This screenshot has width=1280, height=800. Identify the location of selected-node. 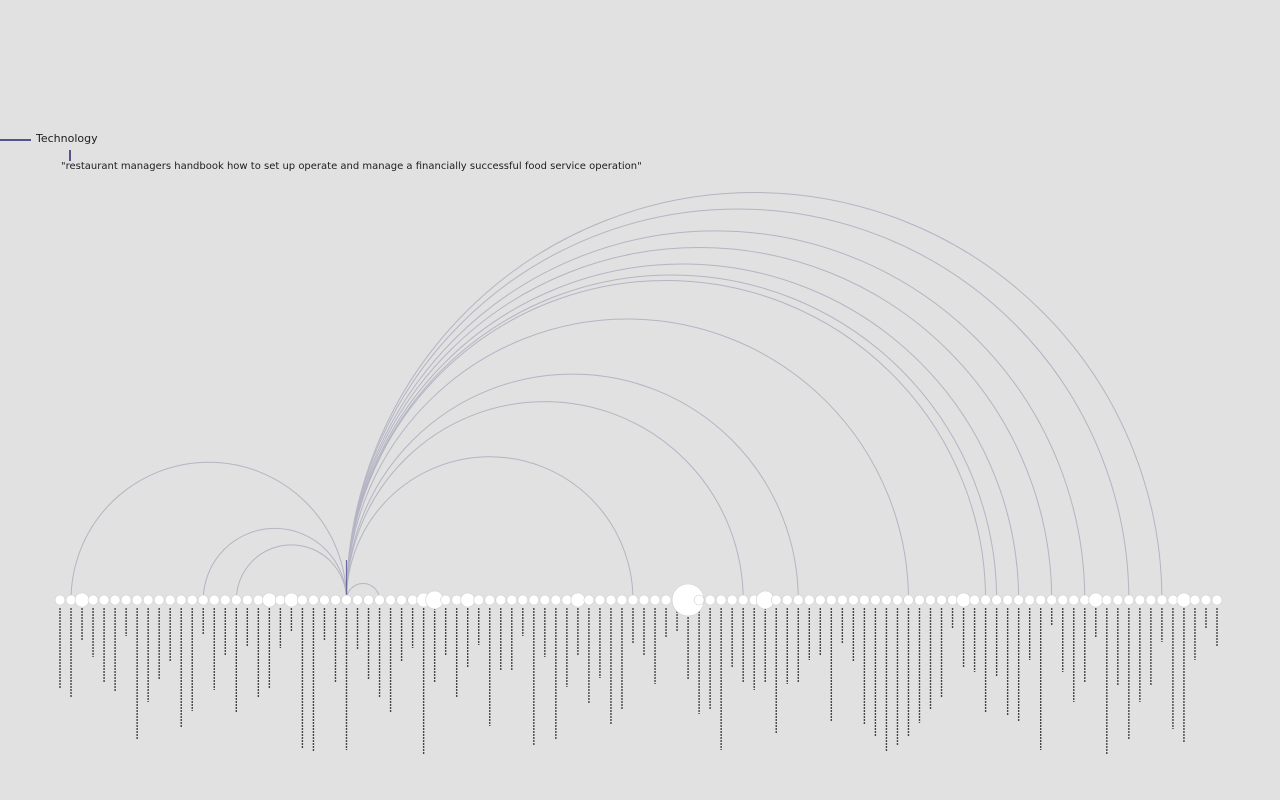
(346, 600).